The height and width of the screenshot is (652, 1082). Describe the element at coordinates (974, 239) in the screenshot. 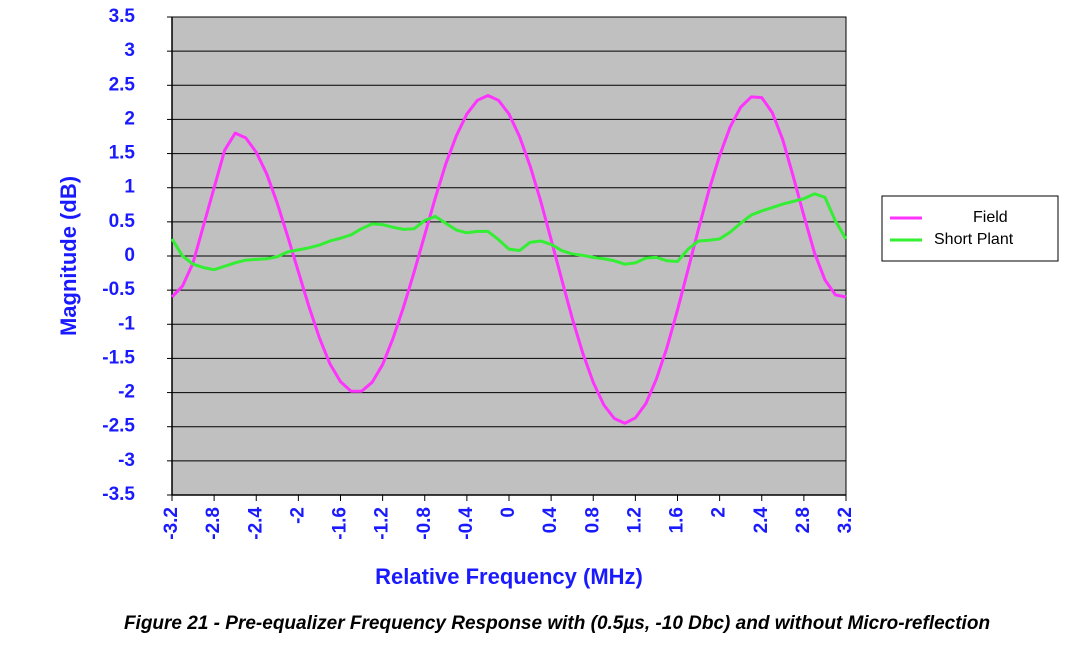

I see `legend-label: Short Plant` at that location.